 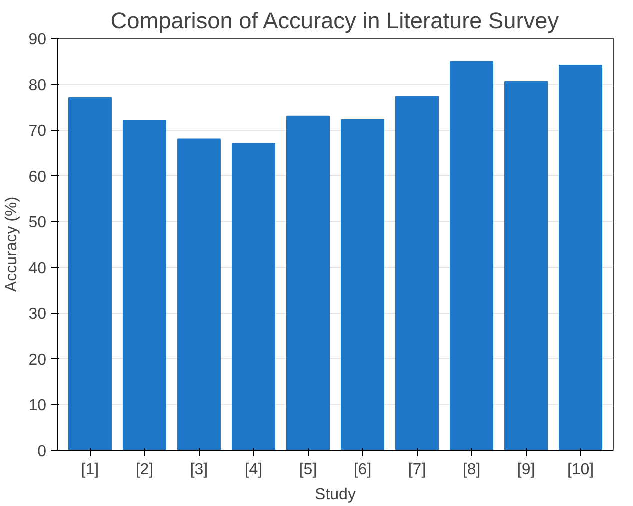 What do you see at coordinates (37, 131) in the screenshot?
I see `y-tick-label: 70` at bounding box center [37, 131].